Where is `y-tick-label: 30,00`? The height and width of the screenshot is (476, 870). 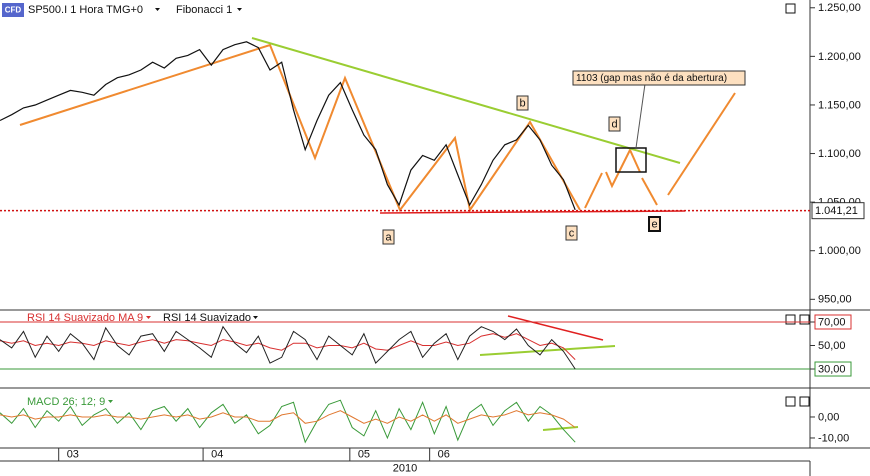 y-tick-label: 30,00 is located at coordinates (832, 369).